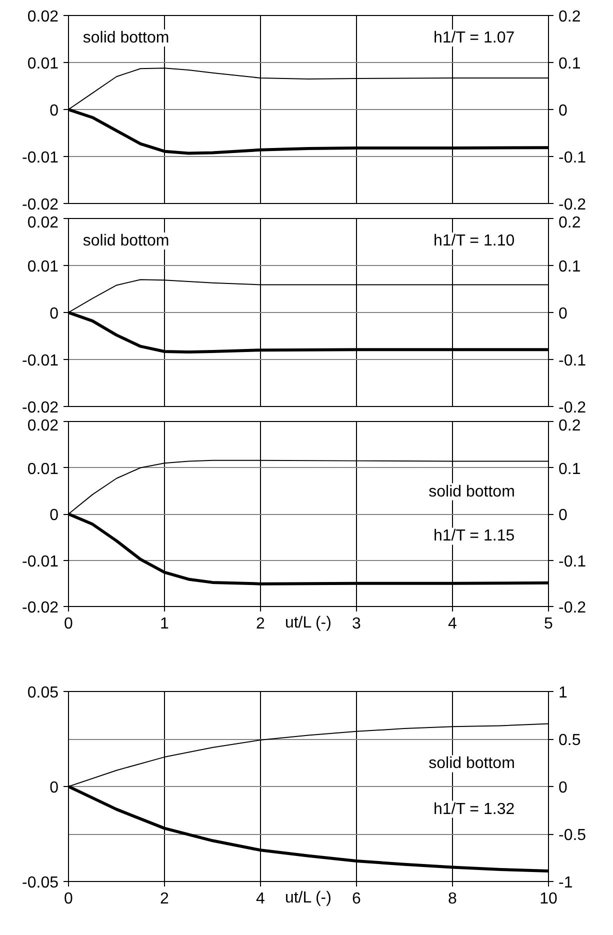  What do you see at coordinates (474, 38) in the screenshot?
I see `annotation: h1/T = 1.07` at bounding box center [474, 38].